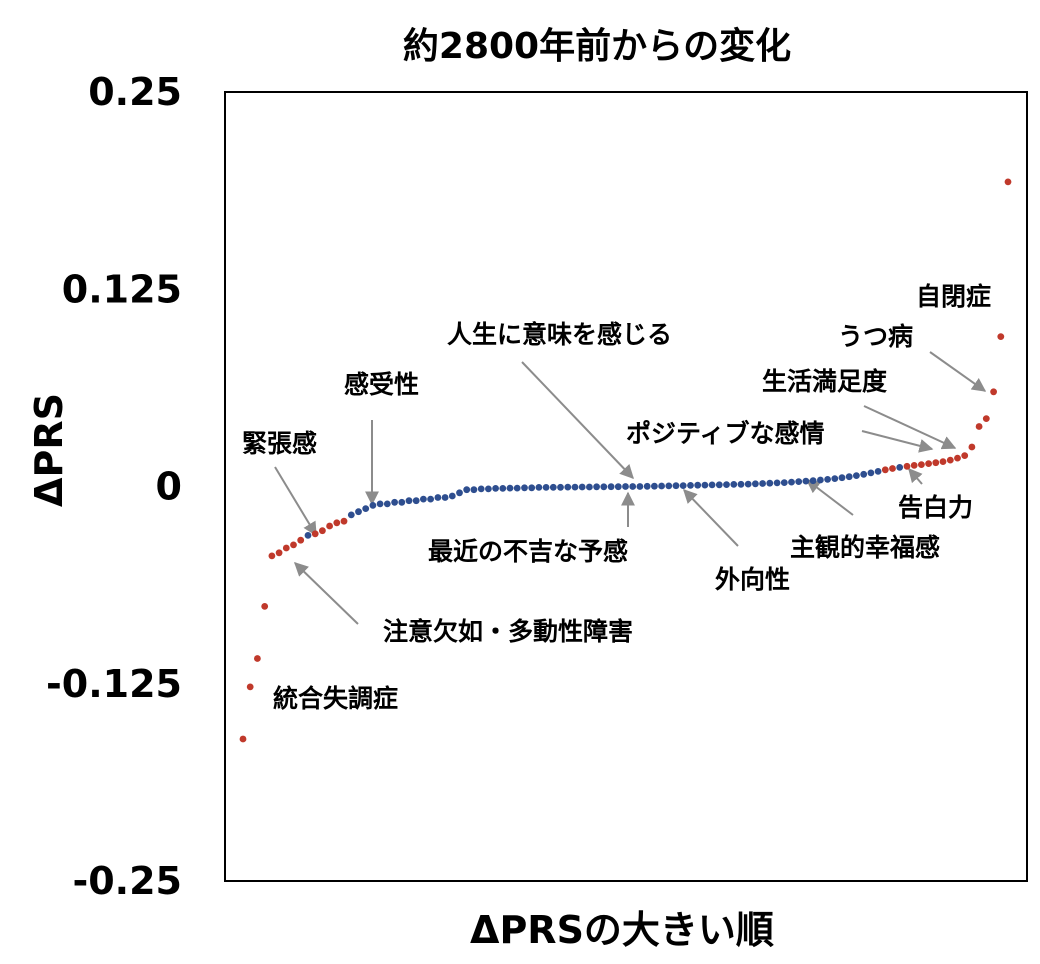 The width and height of the screenshot is (1040, 964). I want to click on y-tick-label: 0.25, so click(135, 92).